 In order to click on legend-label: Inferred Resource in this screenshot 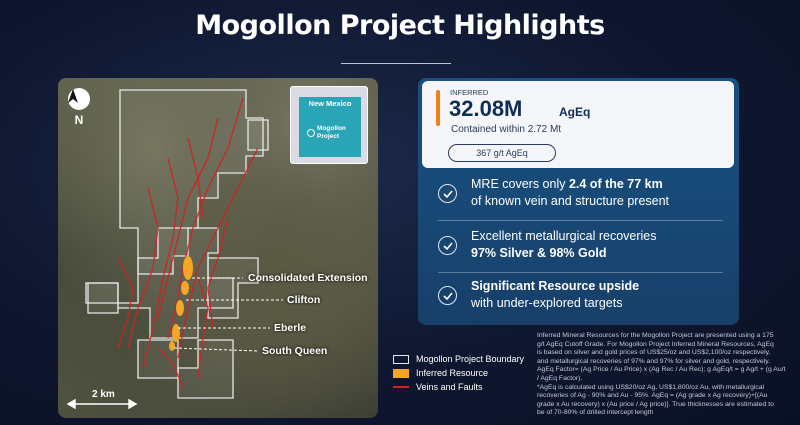, I will do `click(452, 373)`.